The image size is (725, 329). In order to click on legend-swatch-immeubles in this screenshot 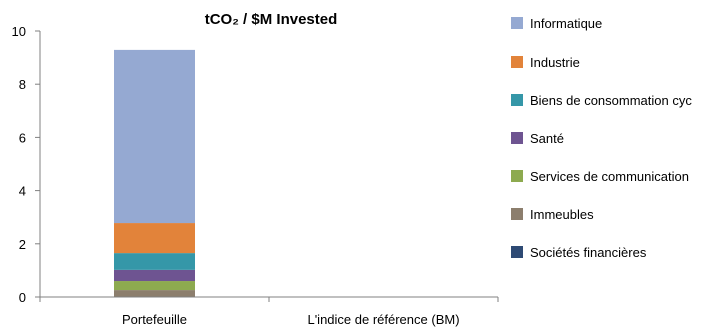, I will do `click(517, 214)`.